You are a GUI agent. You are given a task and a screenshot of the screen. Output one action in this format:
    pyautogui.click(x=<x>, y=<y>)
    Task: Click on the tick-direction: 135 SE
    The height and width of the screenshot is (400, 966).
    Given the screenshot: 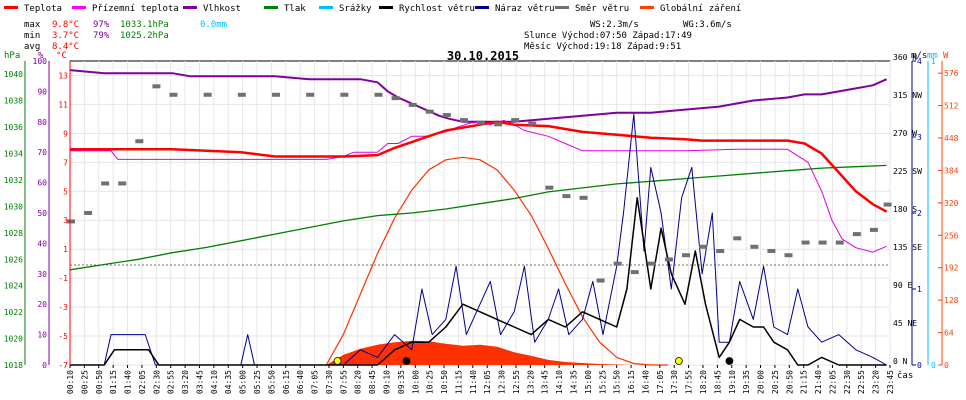 What is the action you would take?
    pyautogui.click(x=907, y=247)
    